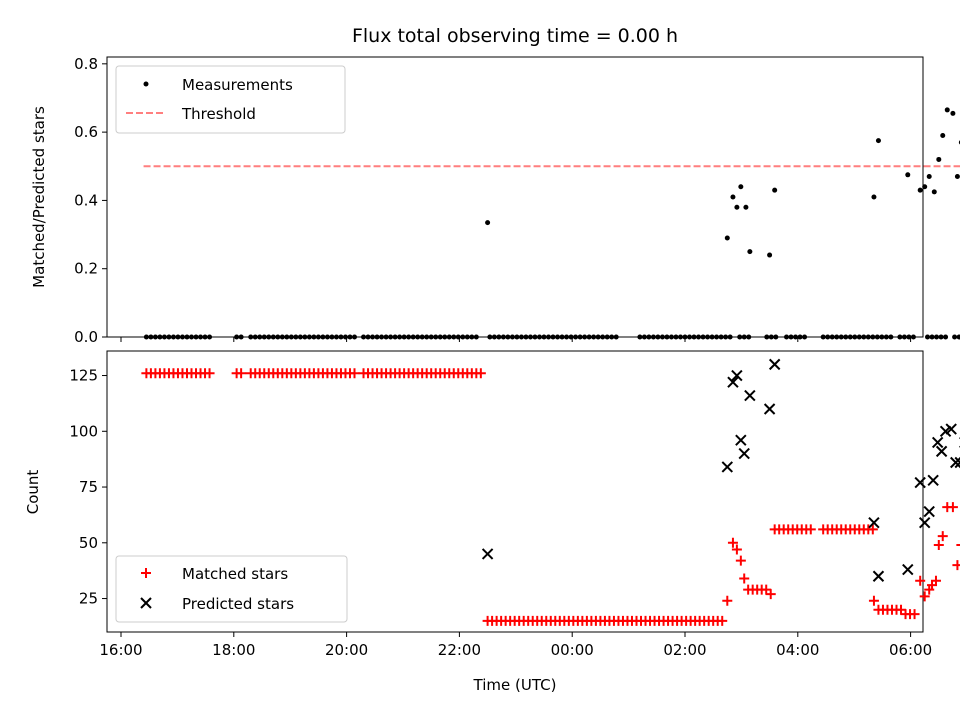 Image resolution: width=960 pixels, height=720 pixels. Describe the element at coordinates (910, 650) in the screenshot. I see `x-tick-label: 06:00` at that location.